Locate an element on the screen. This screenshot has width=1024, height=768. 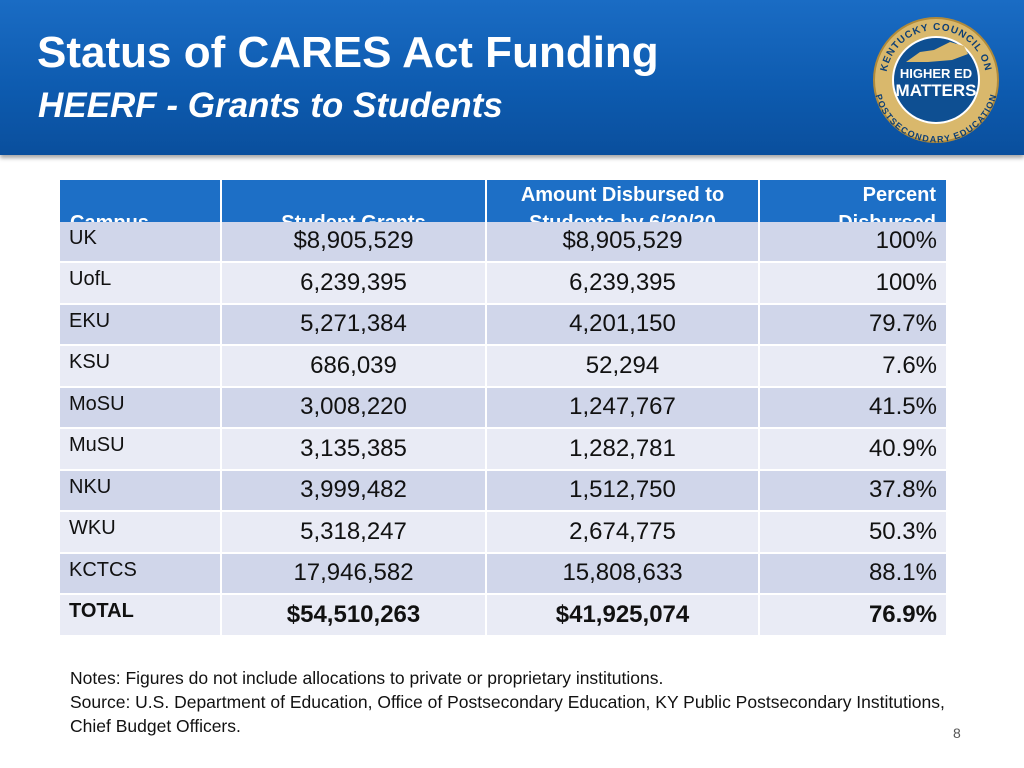
table-cell-text: 686,039 is located at coordinates (353, 365).